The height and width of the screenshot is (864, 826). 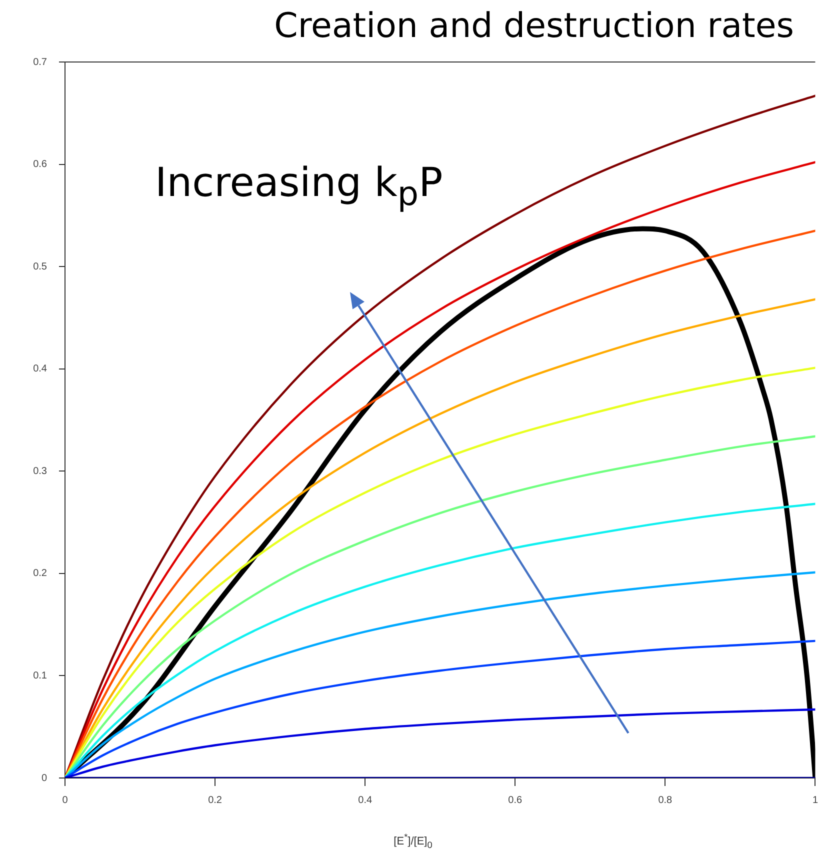 I want to click on y-tick-label: 0.3, so click(x=40, y=471).